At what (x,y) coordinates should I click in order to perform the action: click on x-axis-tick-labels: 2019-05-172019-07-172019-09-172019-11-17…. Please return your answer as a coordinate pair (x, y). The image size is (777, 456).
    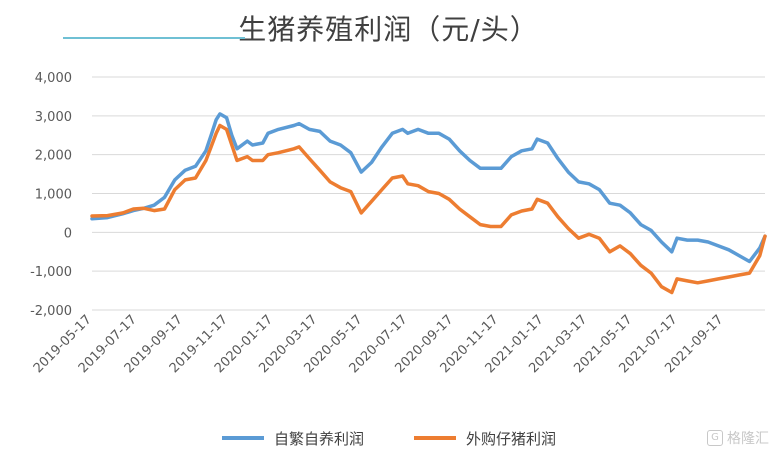
    Looking at the image, I should click on (379, 344).